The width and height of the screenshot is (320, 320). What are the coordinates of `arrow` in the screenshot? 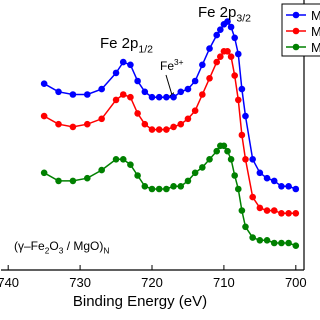 It's located at (169, 85).